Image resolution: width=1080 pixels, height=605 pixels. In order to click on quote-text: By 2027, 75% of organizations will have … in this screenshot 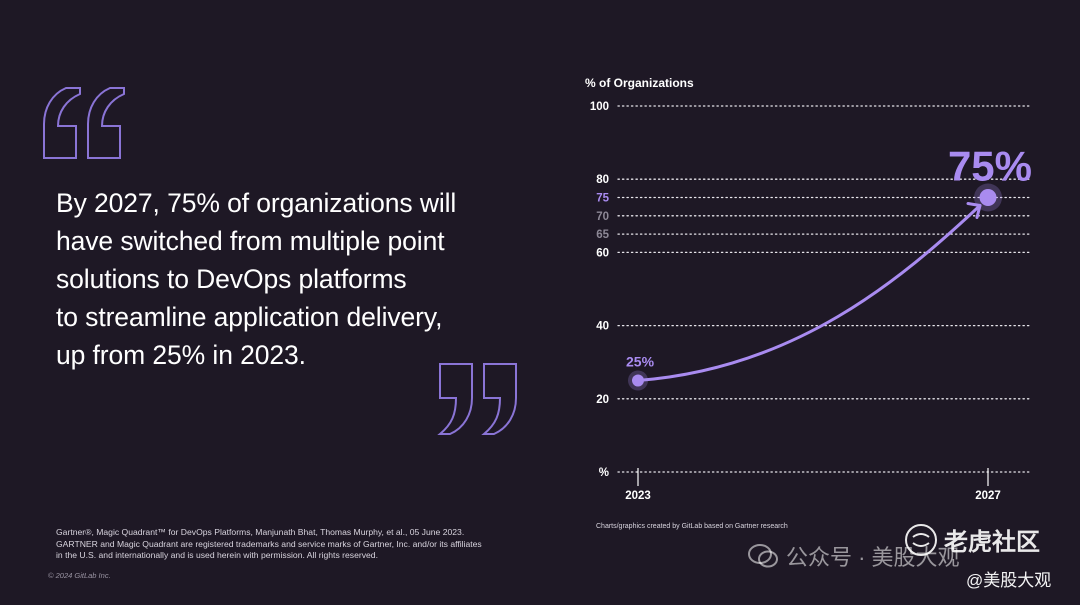, I will do `click(291, 279)`.